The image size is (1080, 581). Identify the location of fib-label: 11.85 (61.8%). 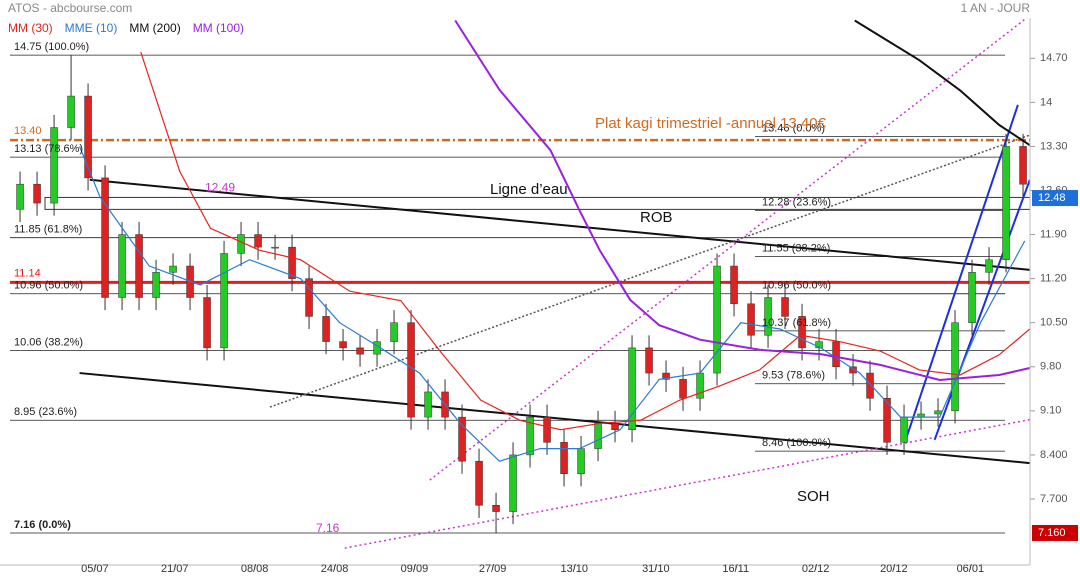
(48, 230).